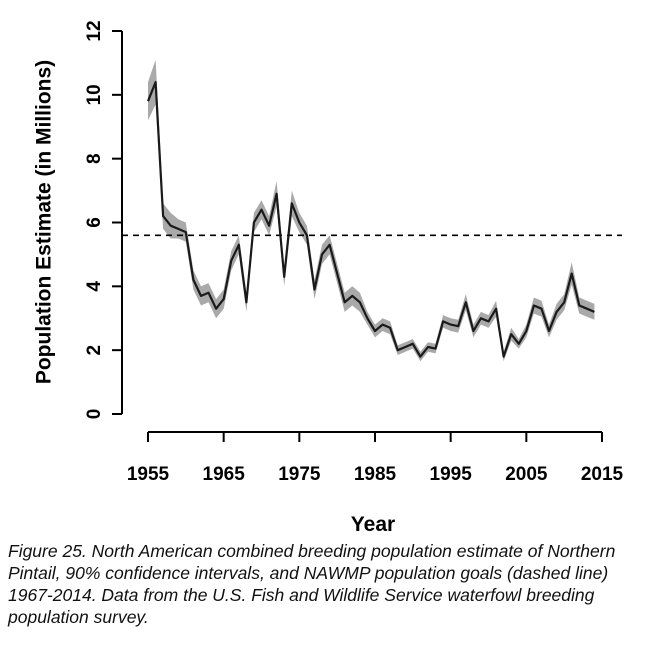  I want to click on x-tick-label: 2015, so click(602, 474).